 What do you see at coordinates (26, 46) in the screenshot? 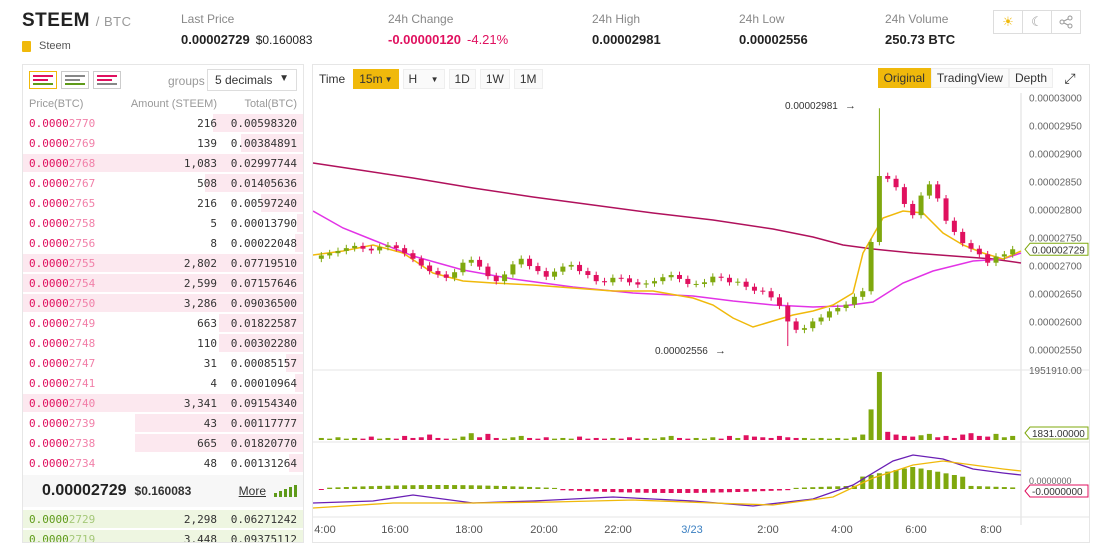
I see `coin-info-icon` at bounding box center [26, 46].